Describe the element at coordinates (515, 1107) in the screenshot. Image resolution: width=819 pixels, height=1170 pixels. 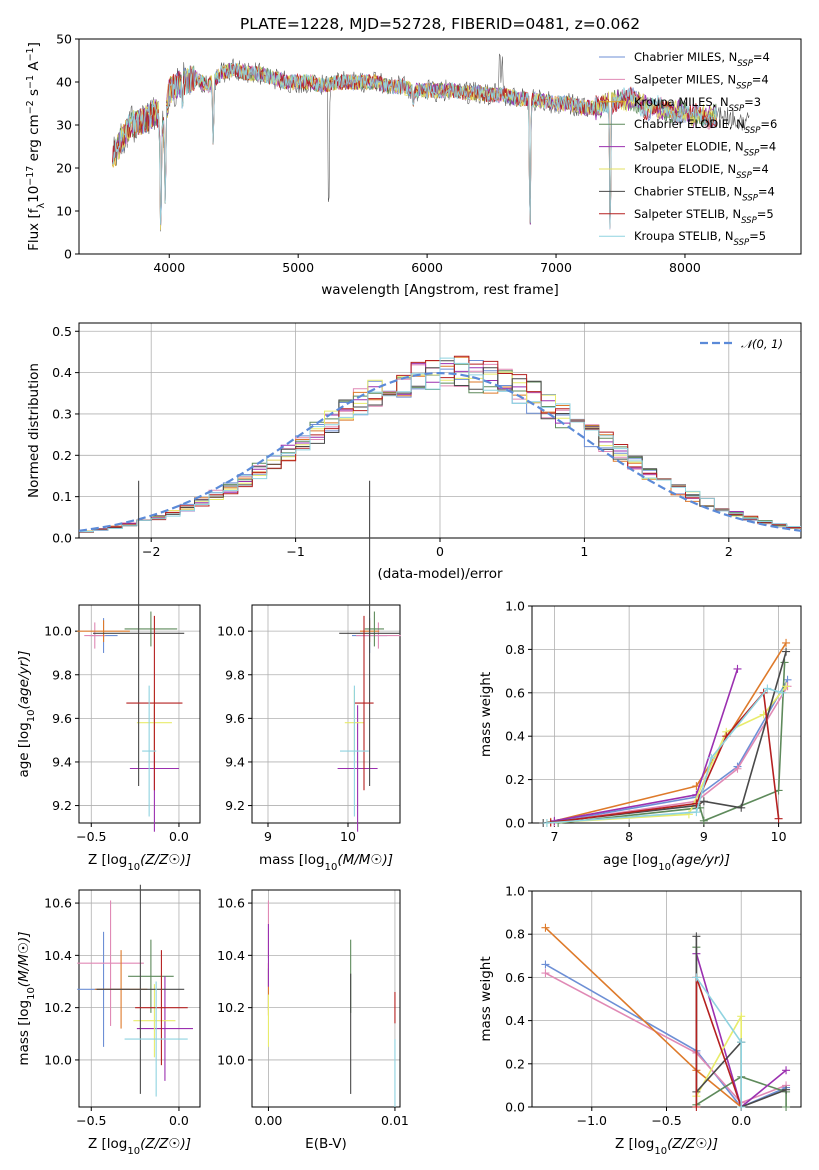
I see `weight-vs-Z-ytick-label: 0.0` at that location.